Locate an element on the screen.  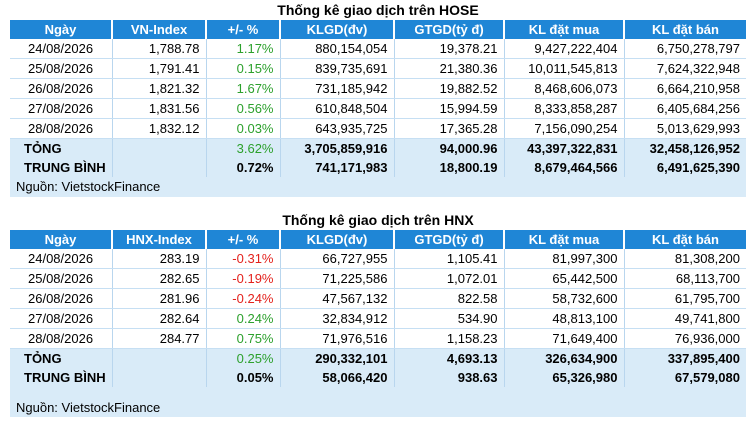
hose-source-note: Nguồn: VietstockFinance is located at coordinates (378, 187).